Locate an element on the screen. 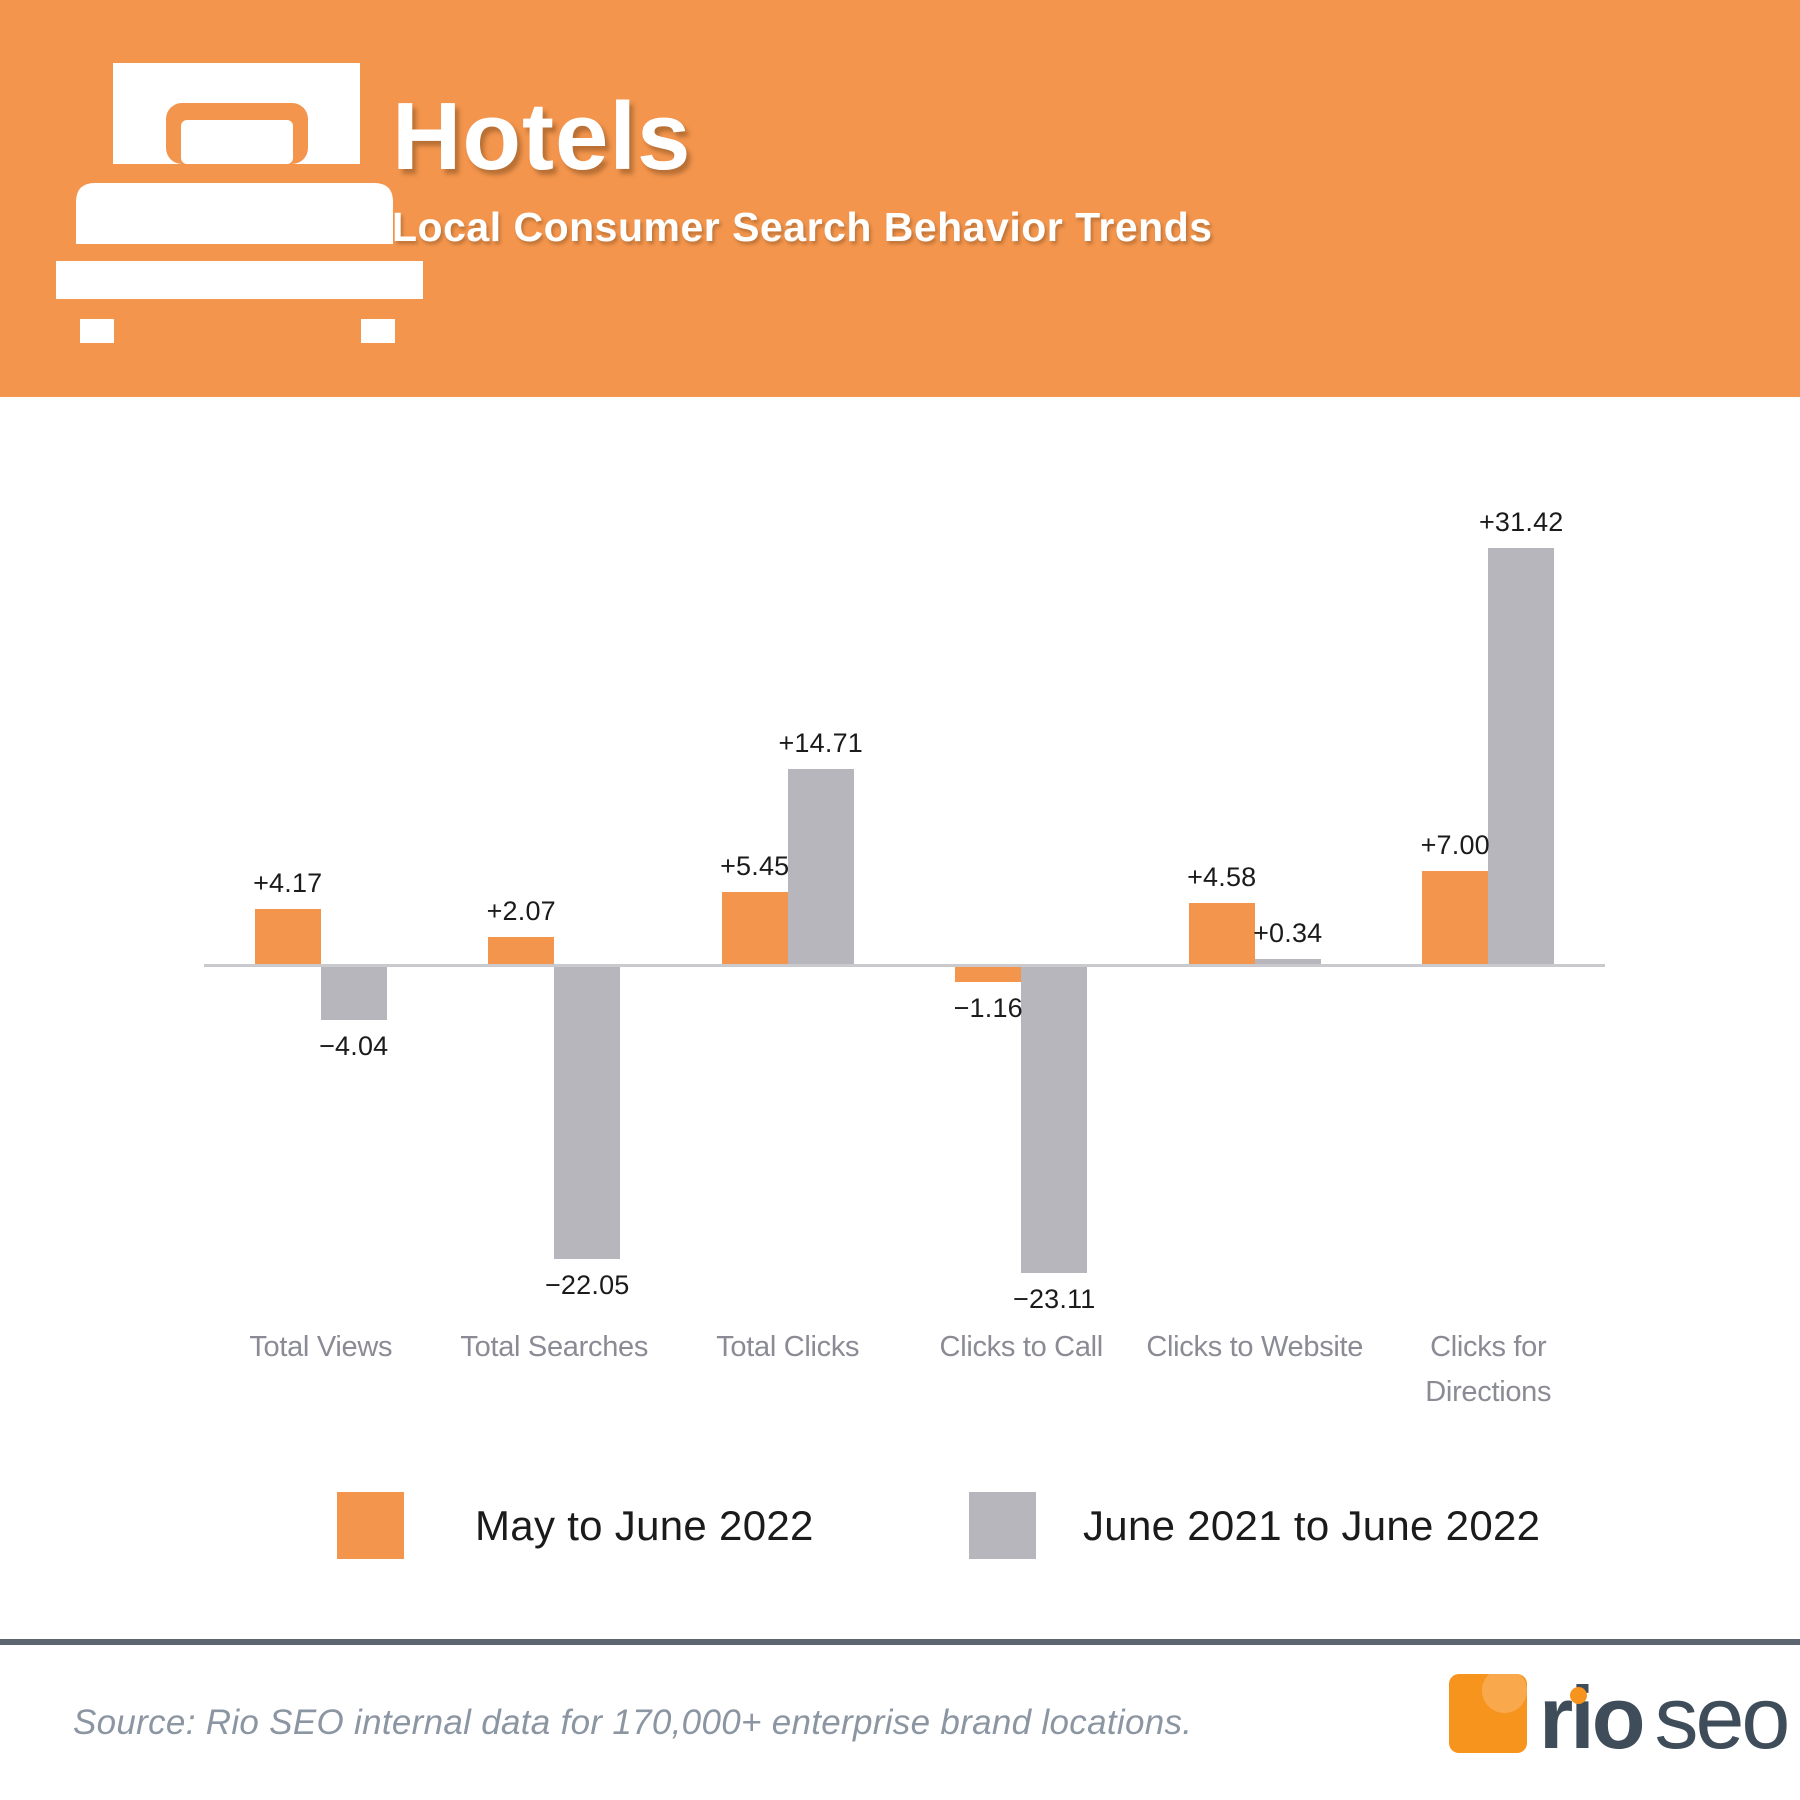 Image resolution: width=1800 pixels, height=1800 pixels. legend-label: June 2021 to June 2022 is located at coordinates (1312, 1525).